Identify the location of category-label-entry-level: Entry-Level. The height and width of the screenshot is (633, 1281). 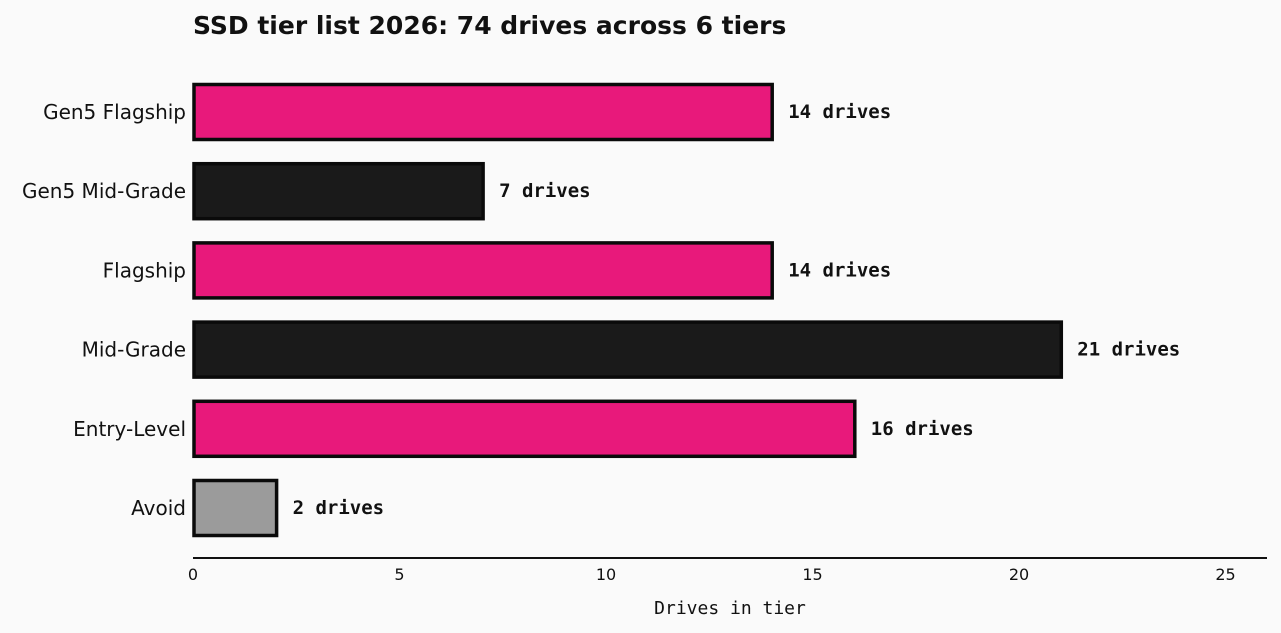
(129, 429).